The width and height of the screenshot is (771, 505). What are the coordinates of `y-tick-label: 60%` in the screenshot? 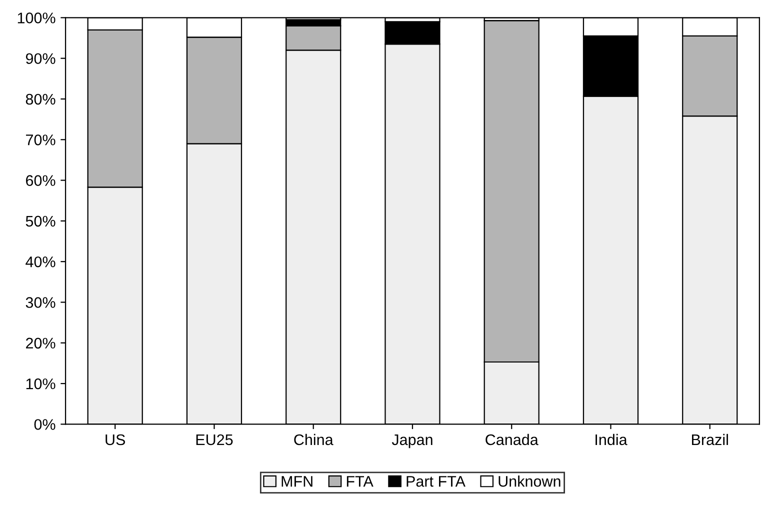 It's located at (41, 180).